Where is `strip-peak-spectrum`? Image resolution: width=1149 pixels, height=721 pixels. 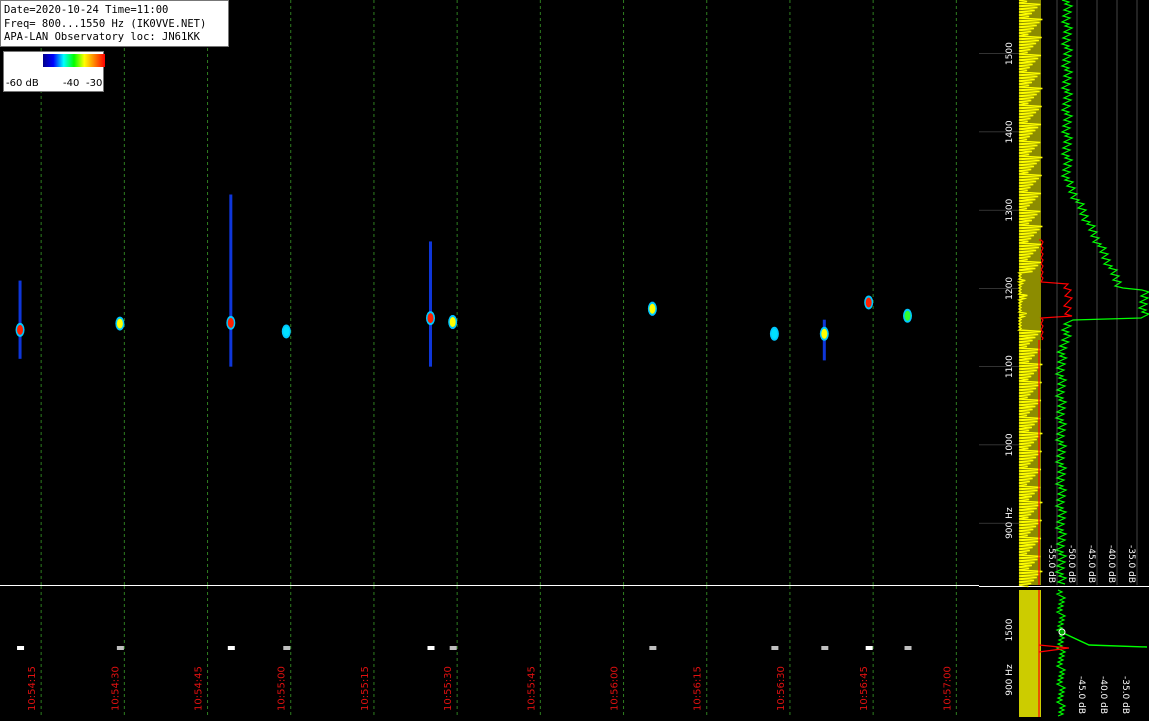 strip-peak-spectrum is located at coordinates (1061, 653).